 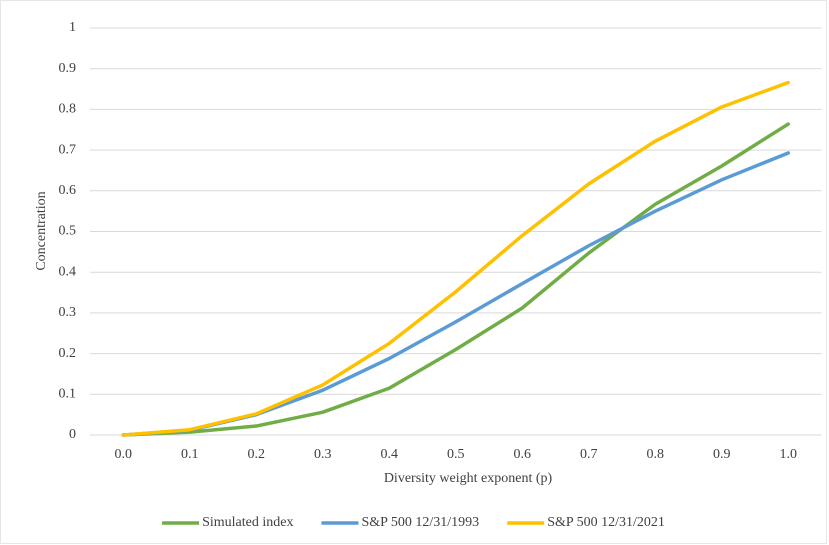 What do you see at coordinates (789, 454) in the screenshot?
I see `x-tick-label: 1.0` at bounding box center [789, 454].